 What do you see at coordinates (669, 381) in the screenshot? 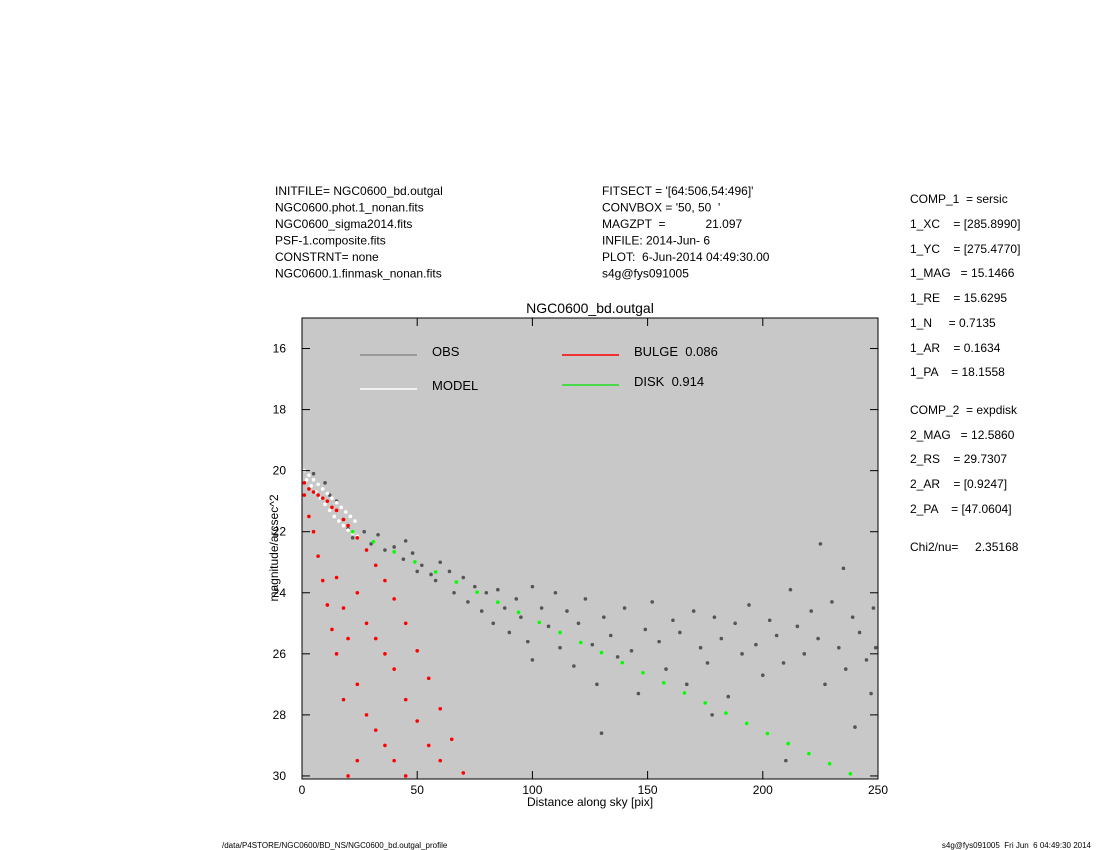
I see `legend-label: DISK 0.914` at bounding box center [669, 381].